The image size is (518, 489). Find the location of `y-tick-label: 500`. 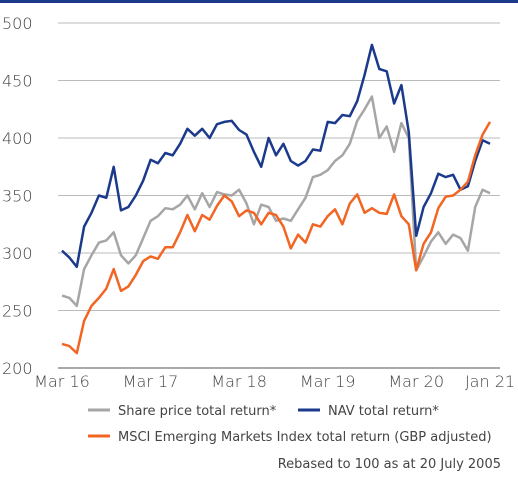

y-tick-label: 500 is located at coordinates (17, 23).